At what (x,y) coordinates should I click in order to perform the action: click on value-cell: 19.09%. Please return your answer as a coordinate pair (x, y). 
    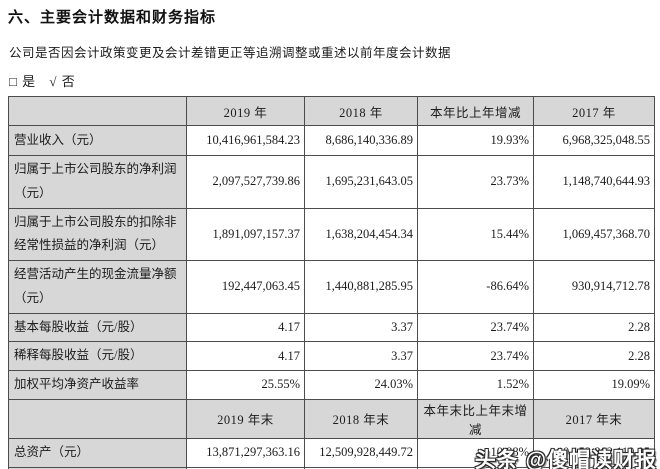
    Looking at the image, I should click on (594, 385).